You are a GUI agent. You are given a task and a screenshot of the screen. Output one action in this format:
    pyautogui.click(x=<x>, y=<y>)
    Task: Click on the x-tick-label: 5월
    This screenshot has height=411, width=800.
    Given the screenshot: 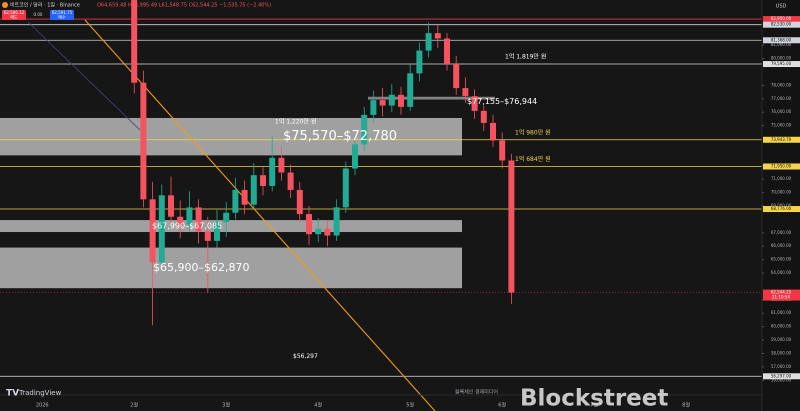 What is the action you would take?
    pyautogui.click(x=410, y=405)
    